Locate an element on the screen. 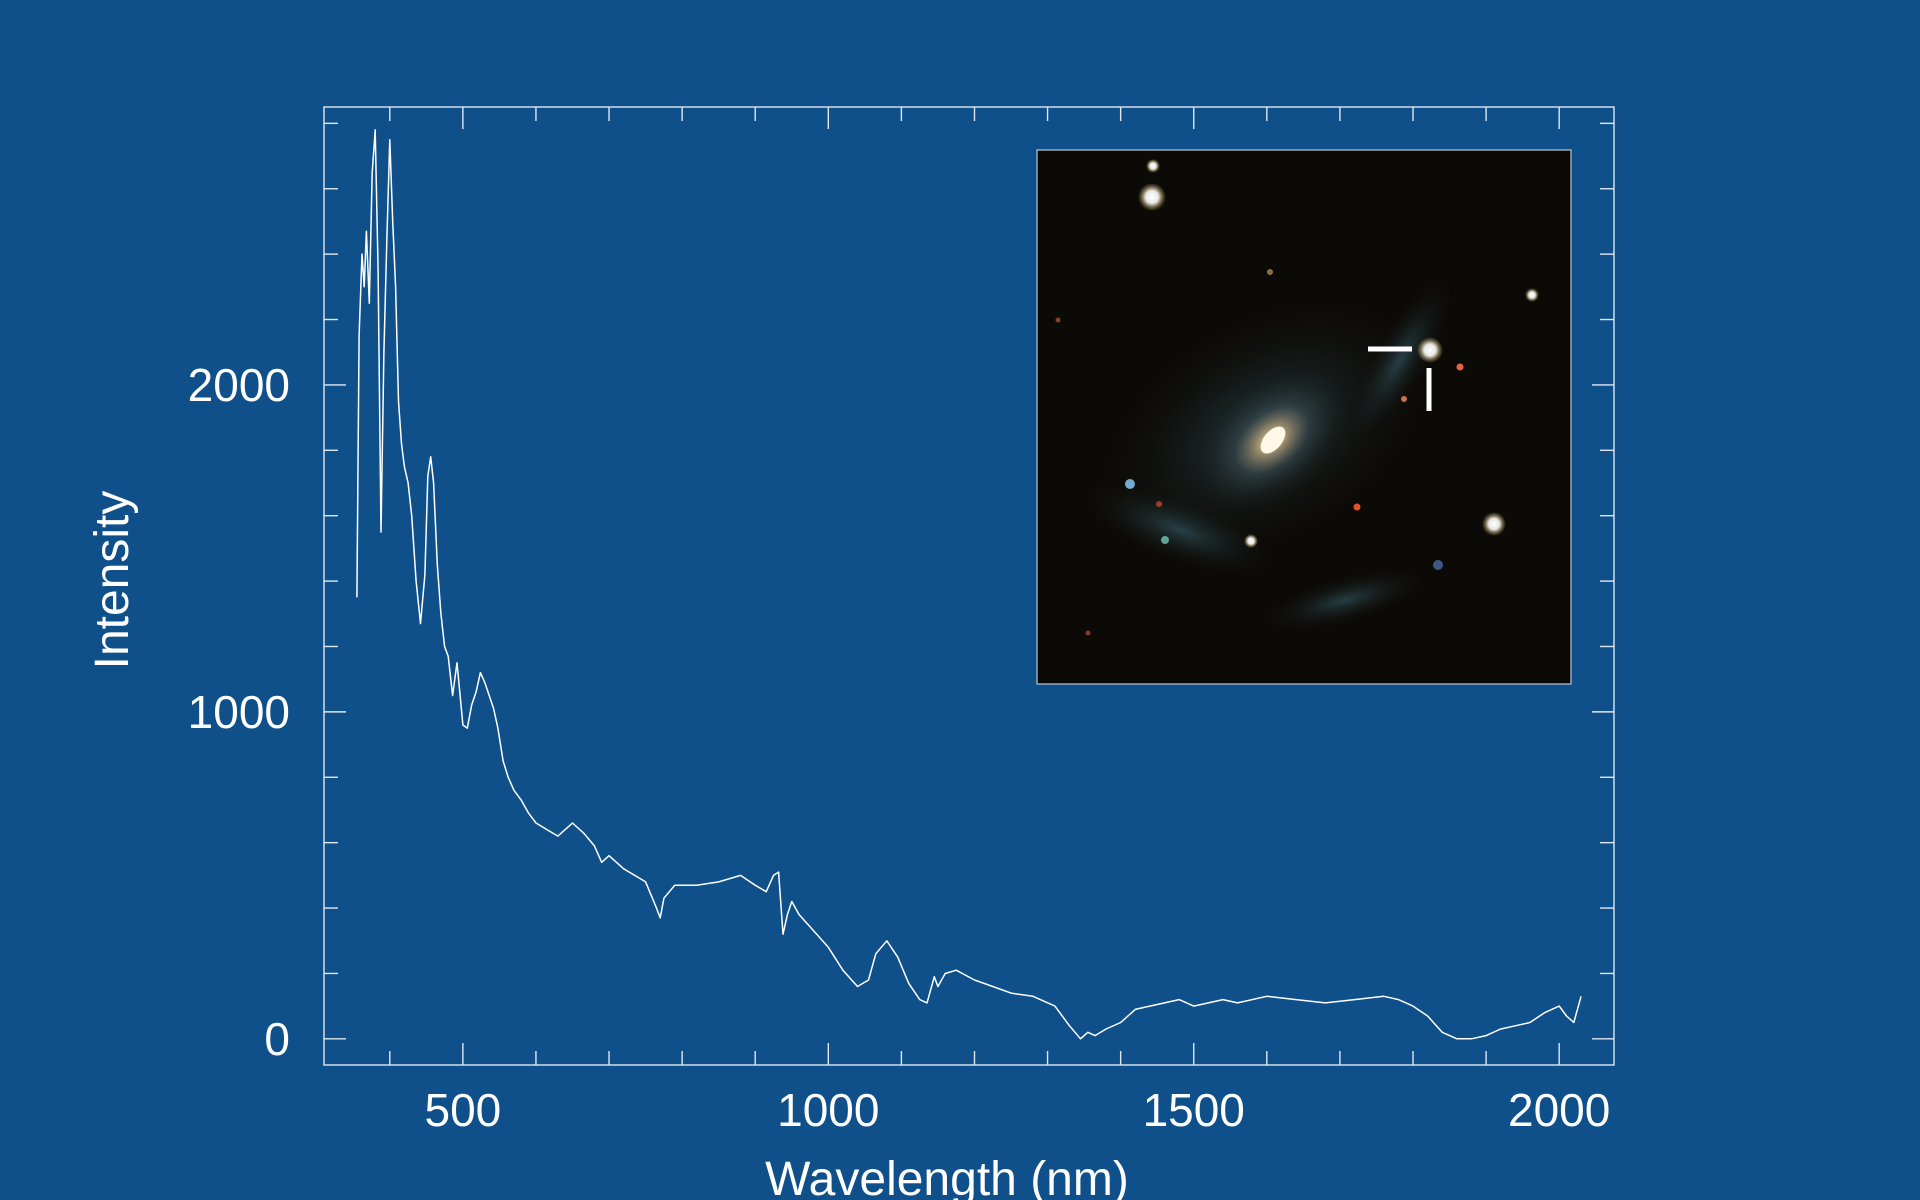 The image size is (1920, 1200). x-tick-label: 500 is located at coordinates (462, 1110).